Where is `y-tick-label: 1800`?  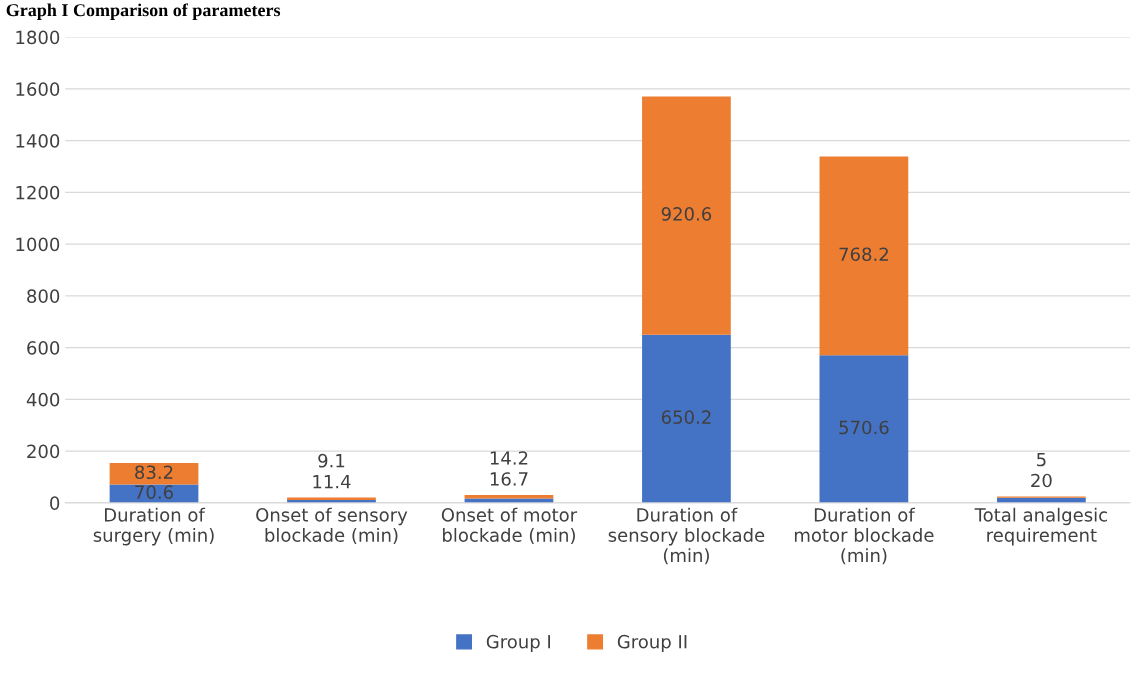
y-tick-label: 1800 is located at coordinates (38, 37).